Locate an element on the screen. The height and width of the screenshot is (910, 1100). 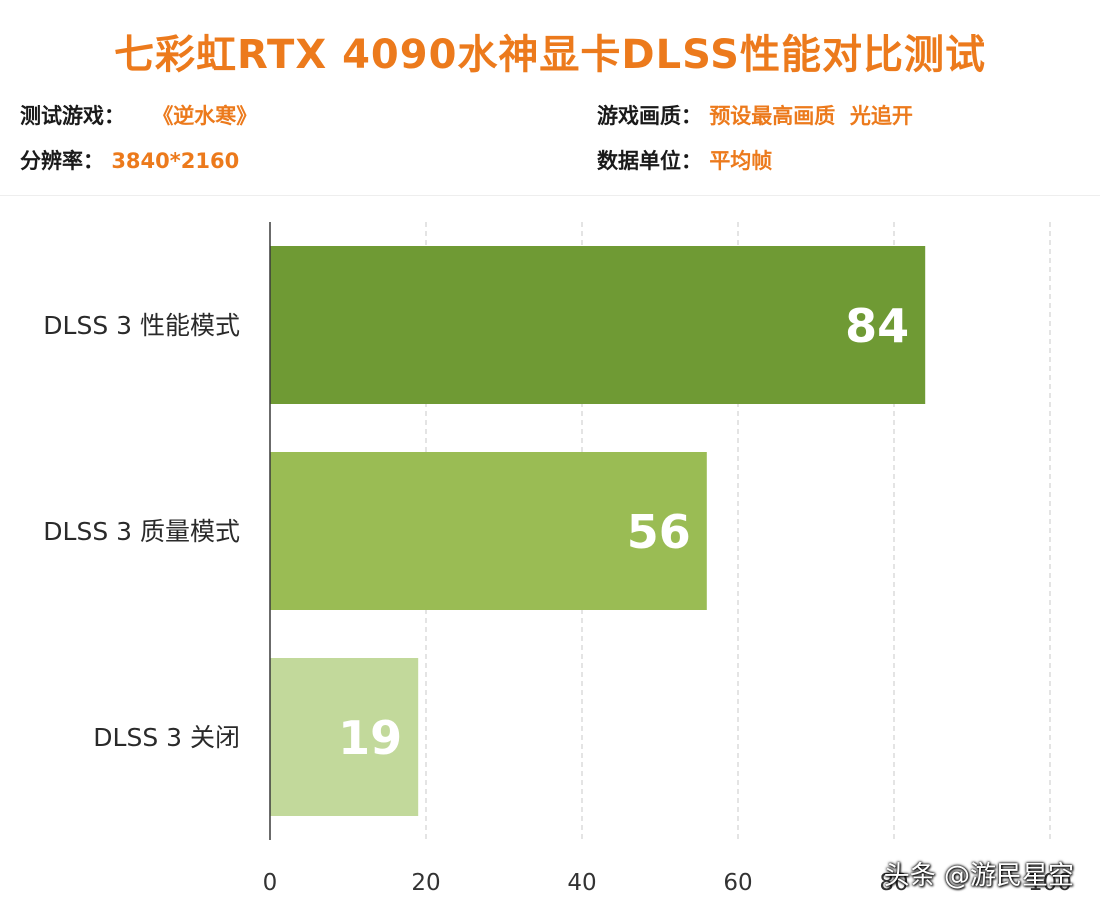
unit-info: 数据单位： 平均帧 is located at coordinates (684, 160).